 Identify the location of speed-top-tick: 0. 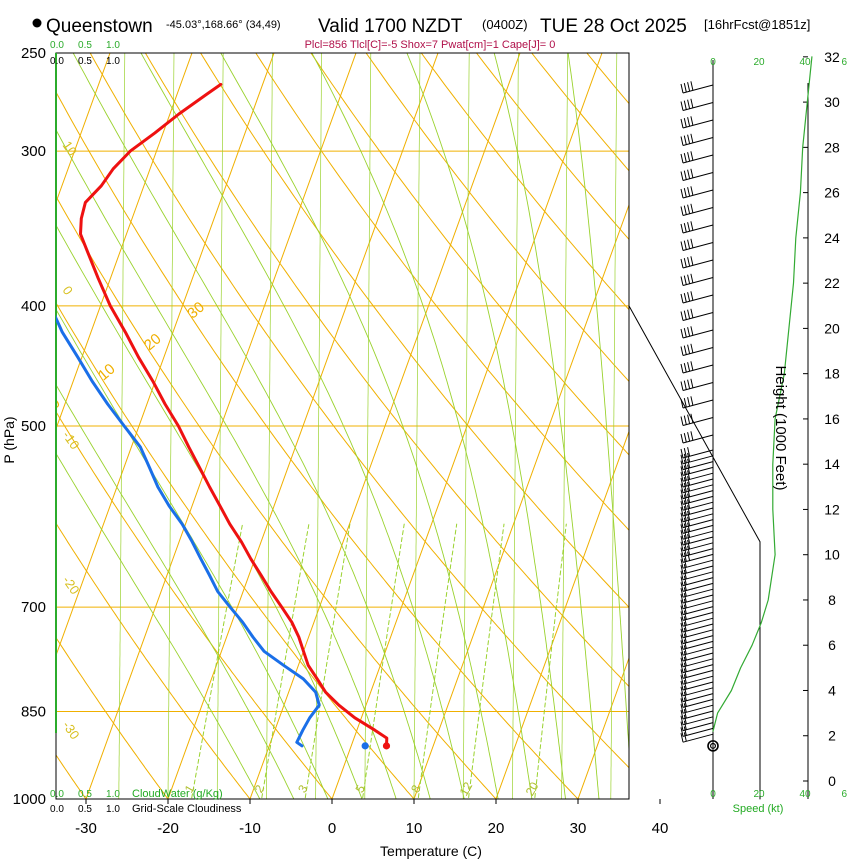
(713, 62).